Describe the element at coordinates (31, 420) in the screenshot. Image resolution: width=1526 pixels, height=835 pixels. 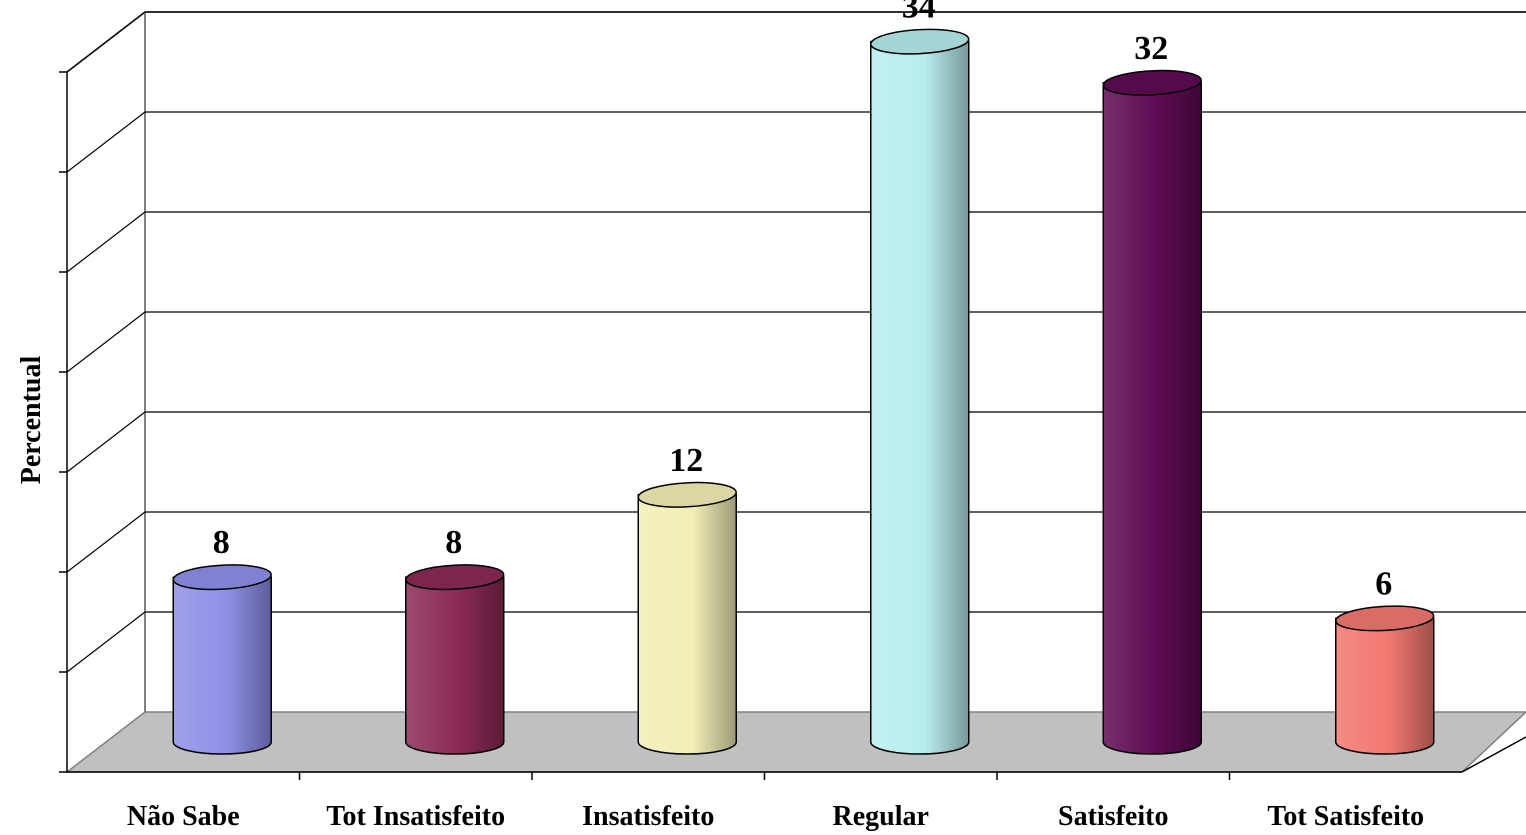
I see `y-axis-label: Percentual` at that location.